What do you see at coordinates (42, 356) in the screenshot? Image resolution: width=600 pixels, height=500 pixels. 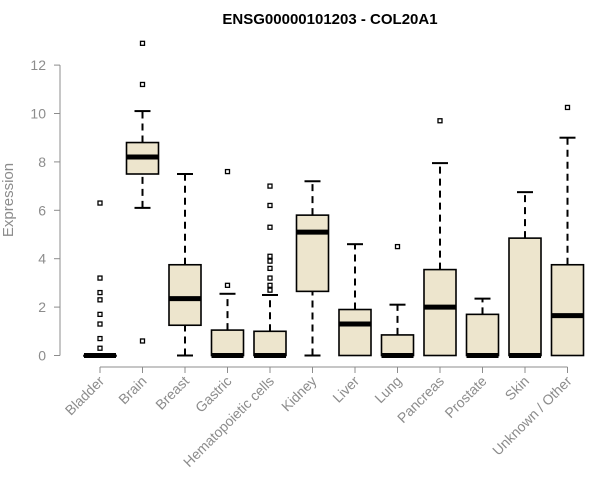 I see `y-tick-label: 0` at bounding box center [42, 356].